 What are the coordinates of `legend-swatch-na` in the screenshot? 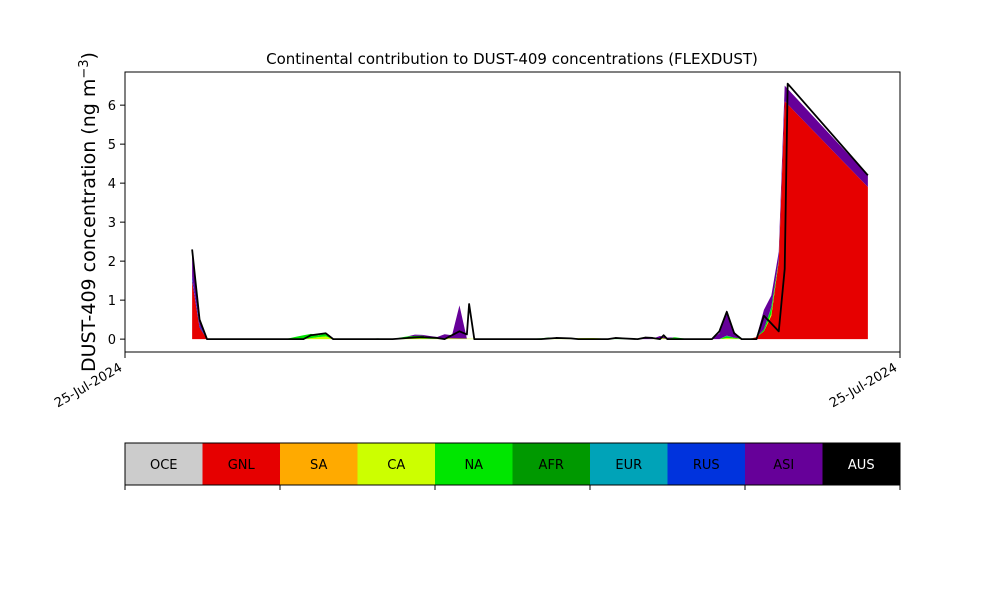 It's located at (474, 464).